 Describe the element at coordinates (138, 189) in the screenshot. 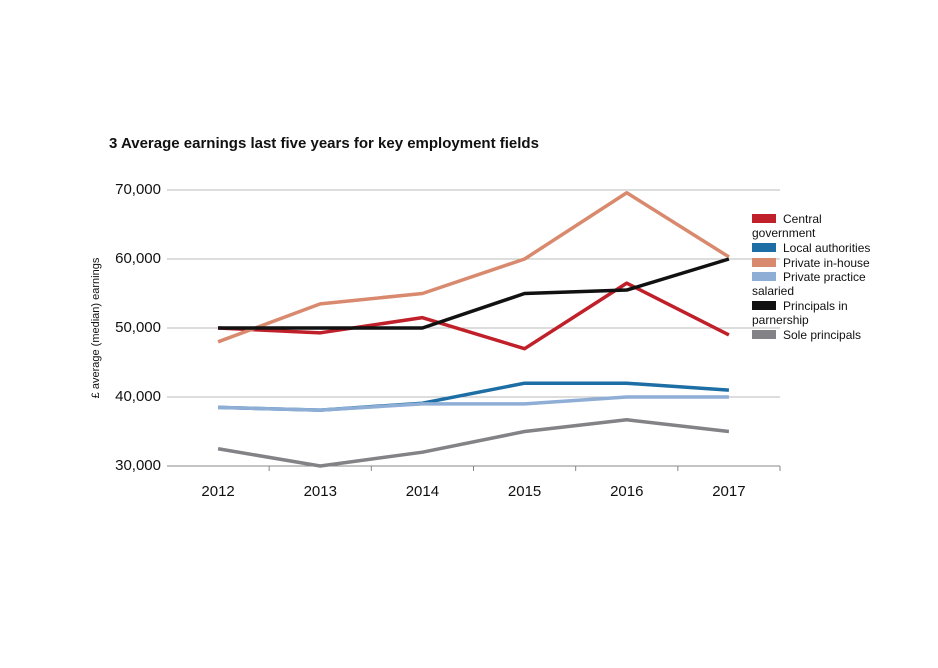

I see `y-tick-label: 70,000` at that location.